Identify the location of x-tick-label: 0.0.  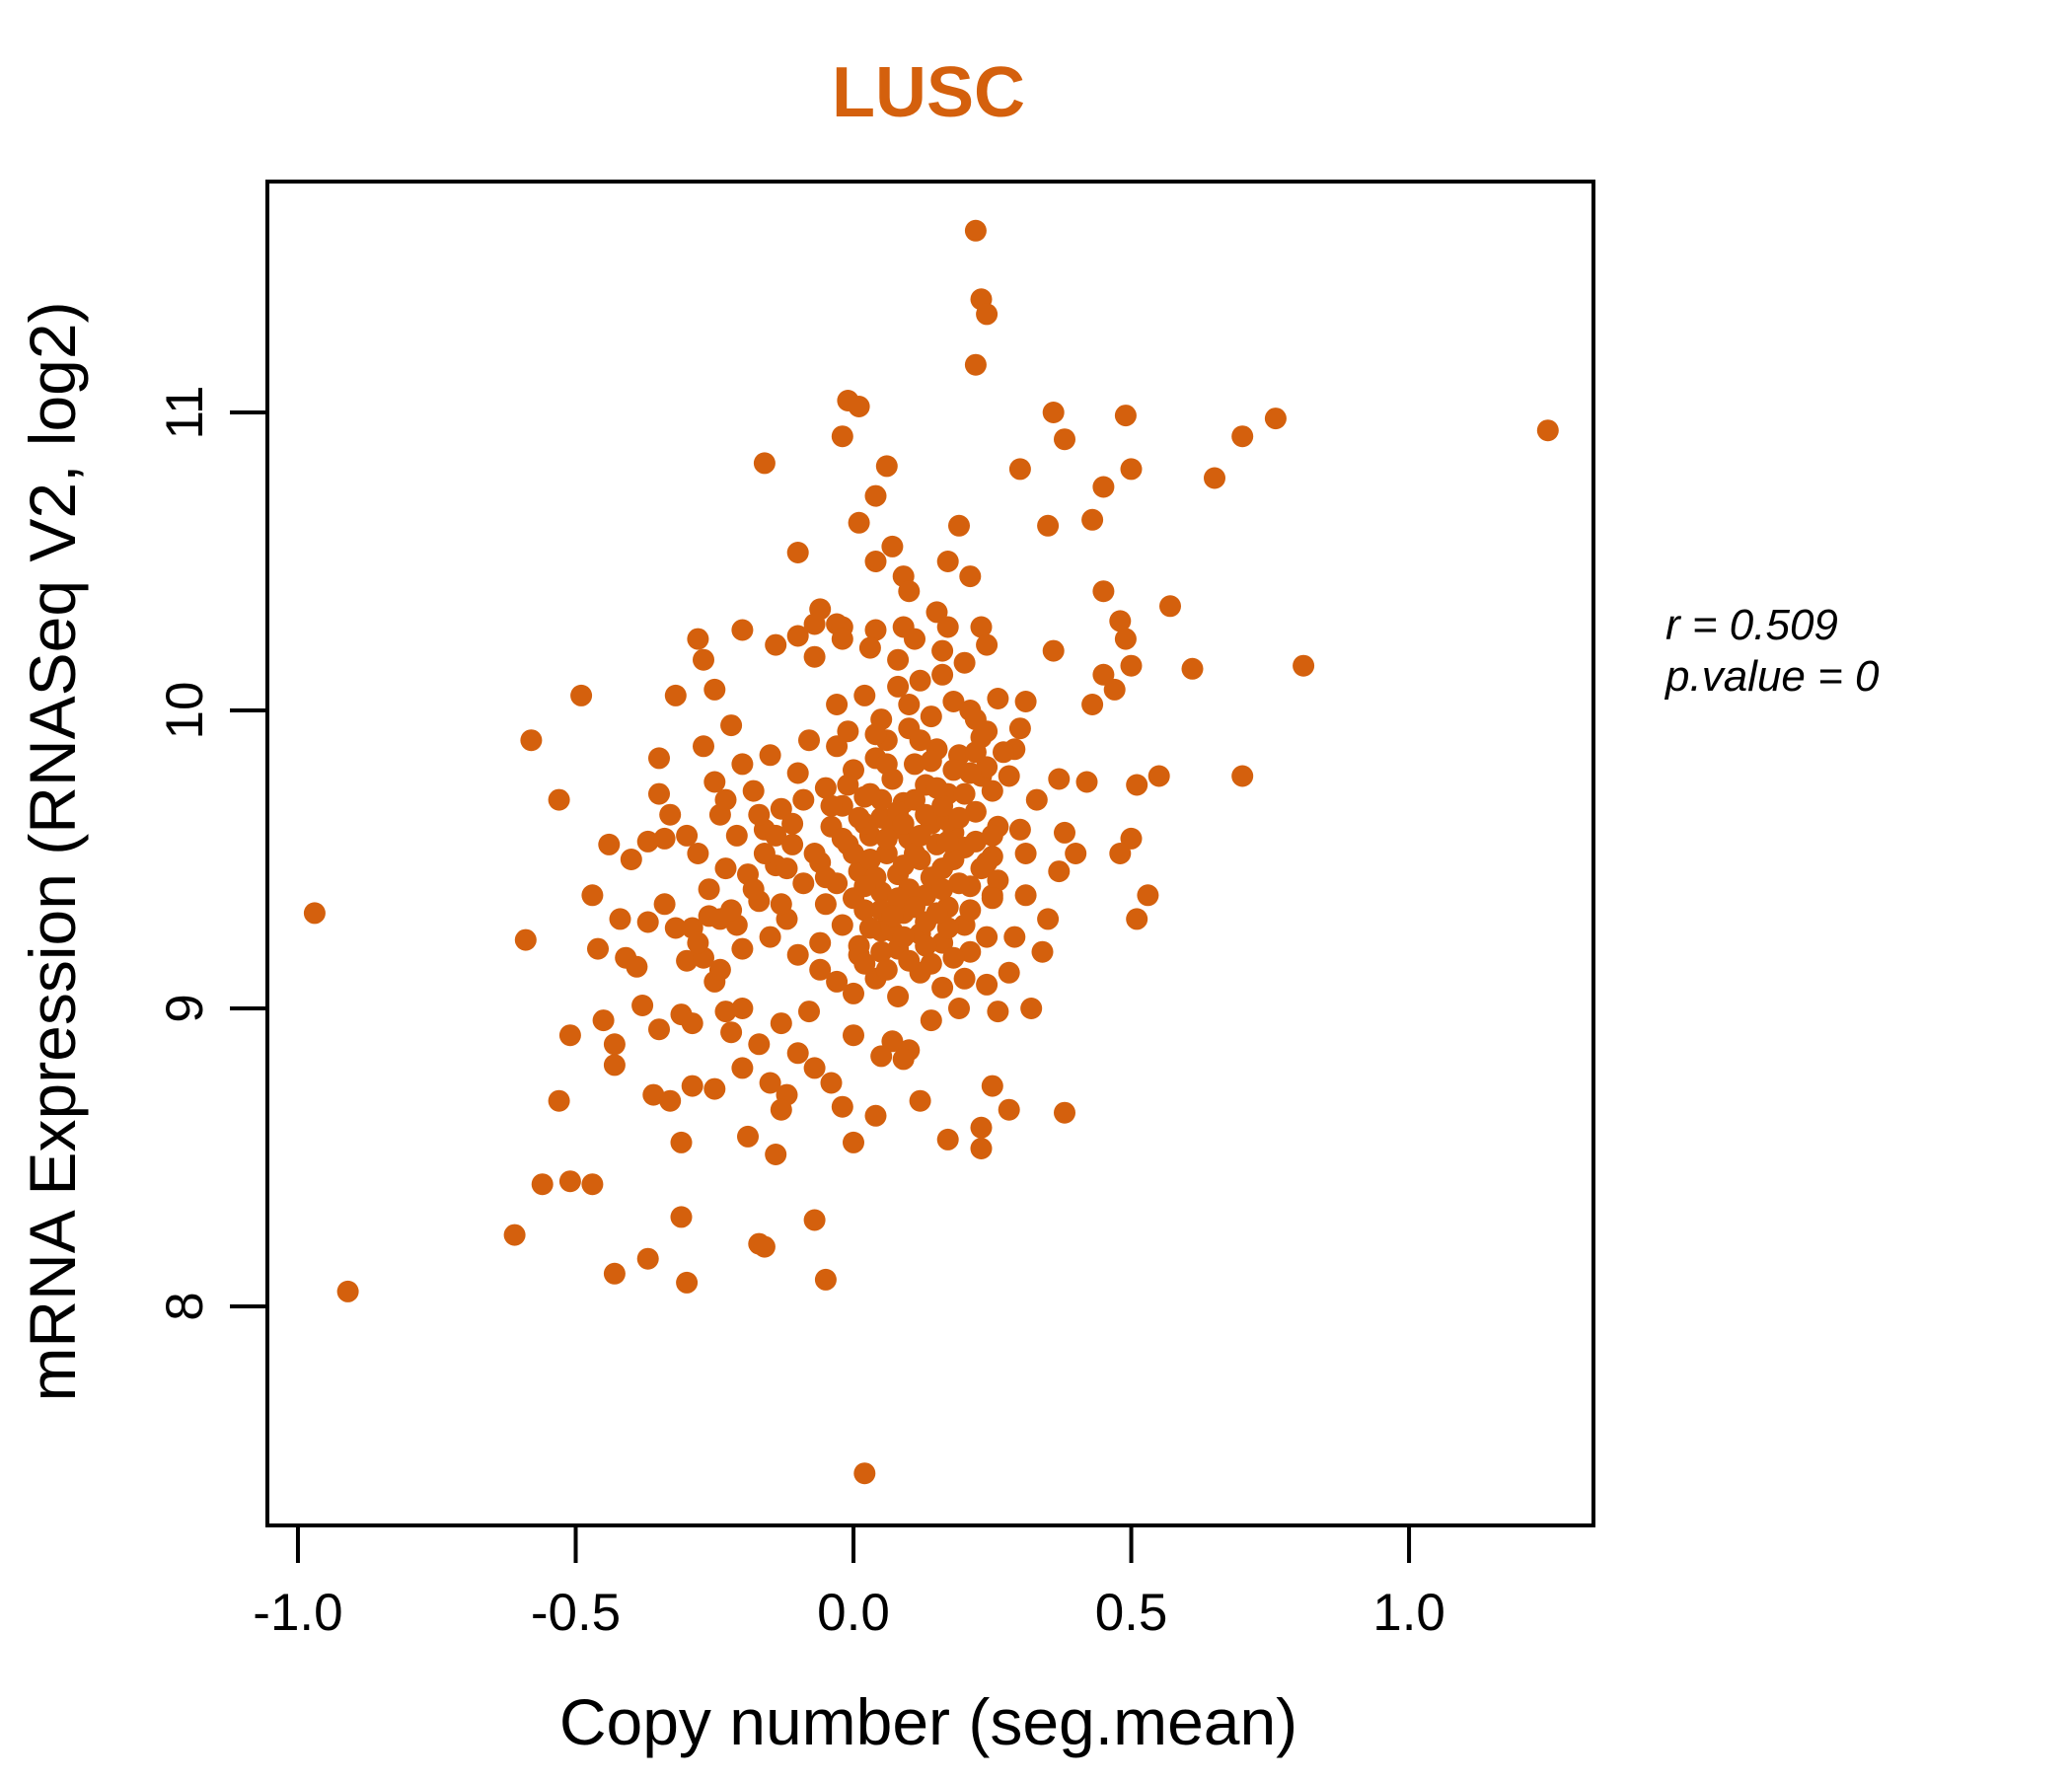
(854, 1613).